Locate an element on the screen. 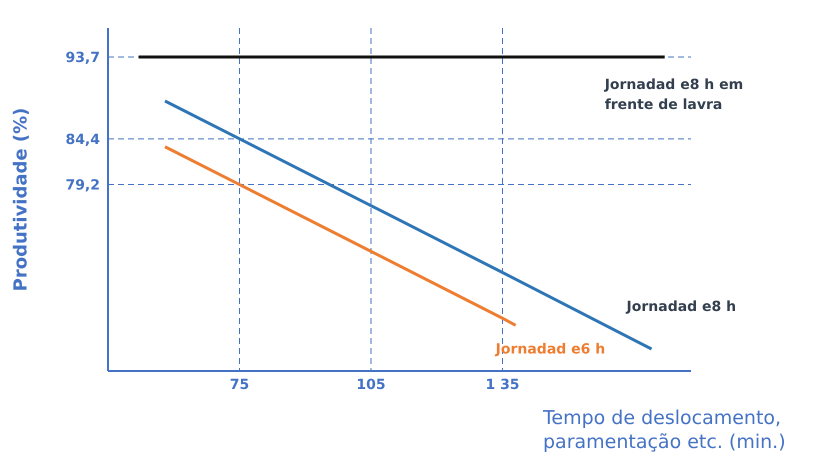 The width and height of the screenshot is (839, 467). series-label: Jornadad e6 h is located at coordinates (550, 349).